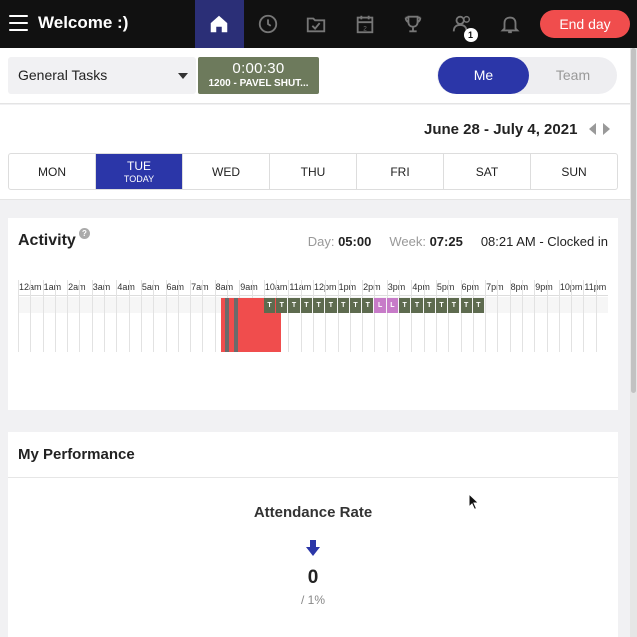  What do you see at coordinates (462, 24) in the screenshot?
I see `users-icon: 1` at bounding box center [462, 24].